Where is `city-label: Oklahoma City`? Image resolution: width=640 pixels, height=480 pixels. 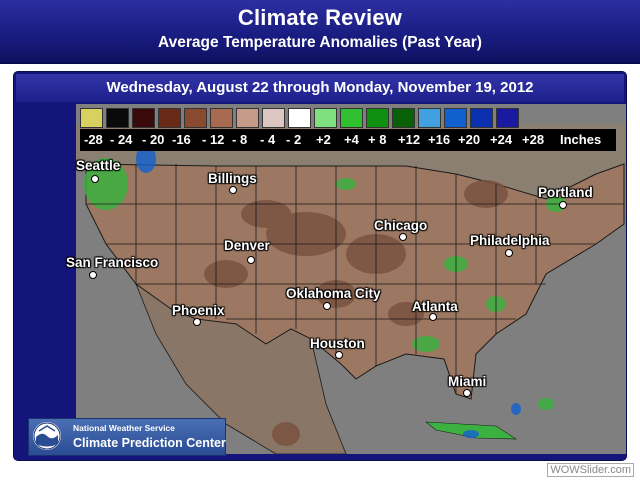 city-label: Oklahoma City is located at coordinates (333, 293).